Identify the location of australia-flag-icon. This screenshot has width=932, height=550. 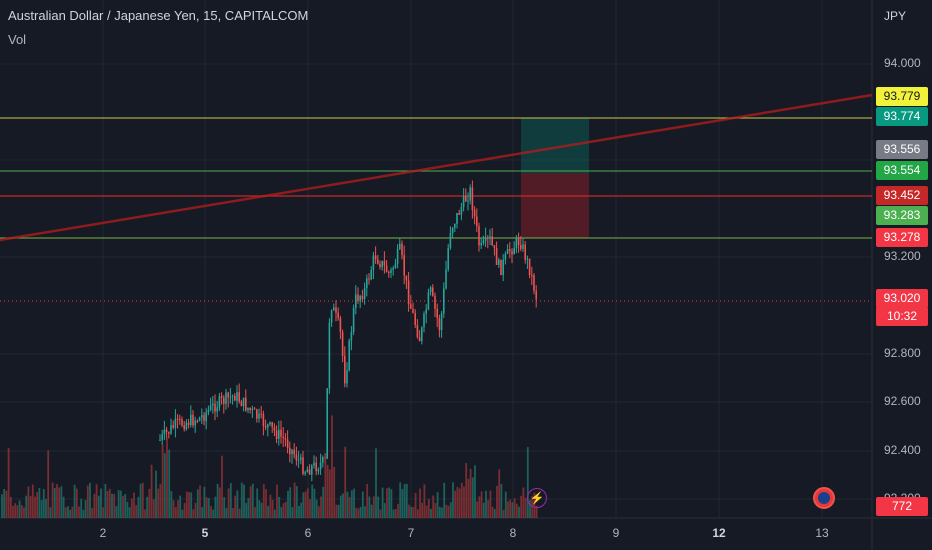
(824, 498).